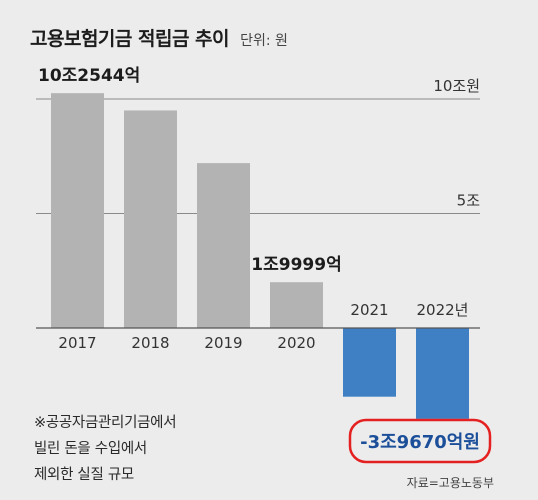 The width and height of the screenshot is (538, 500). I want to click on data-label: -3조9670억원, so click(420, 442).